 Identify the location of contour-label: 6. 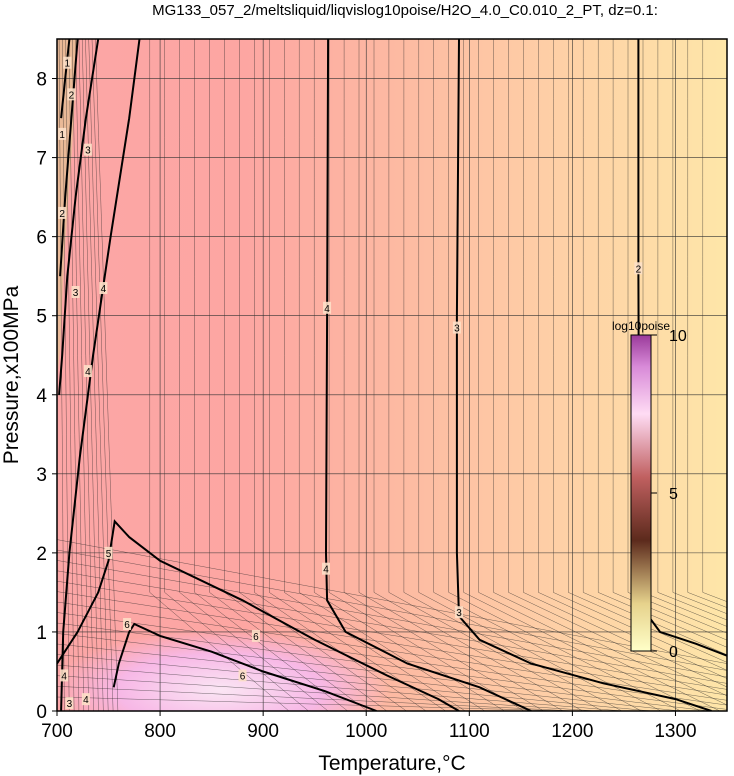
(255, 636).